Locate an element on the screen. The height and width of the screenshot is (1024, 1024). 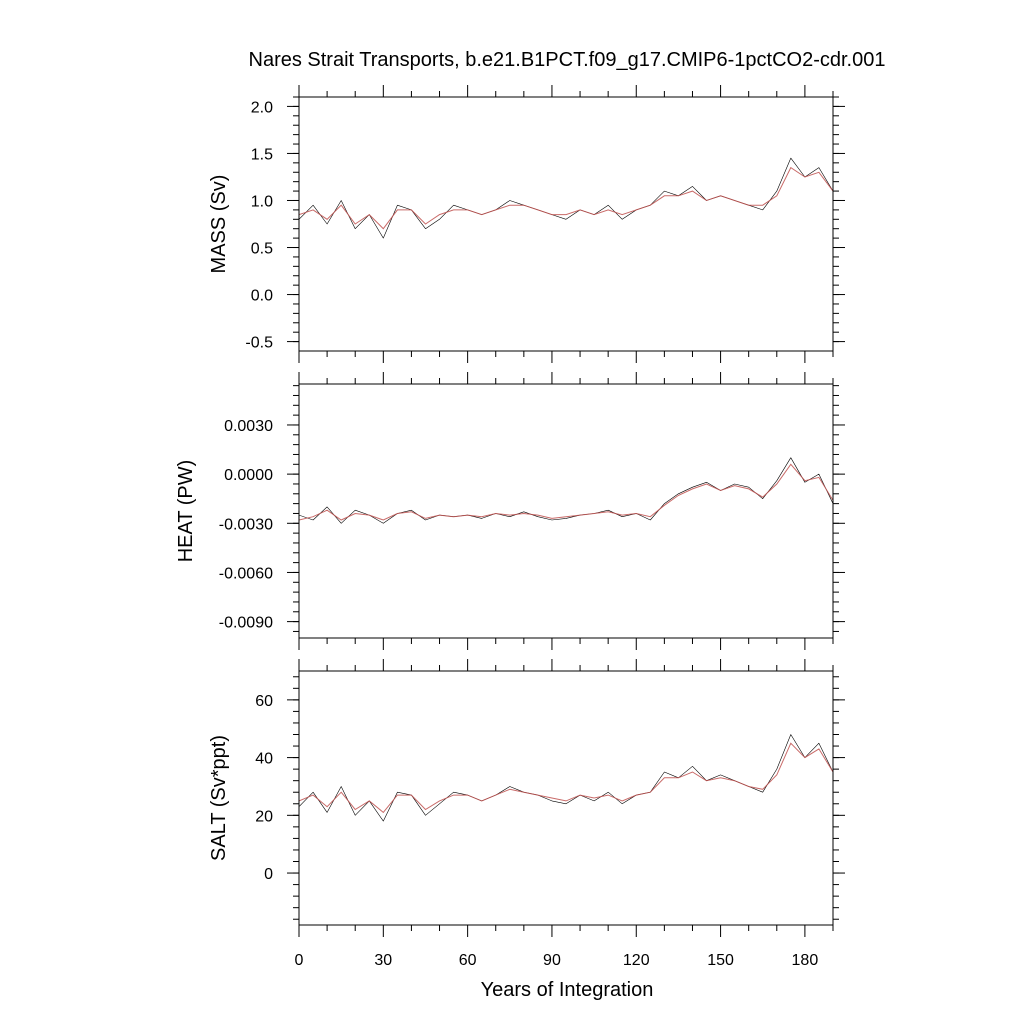
y-tick-label: -0.0030 is located at coordinates (246, 524).